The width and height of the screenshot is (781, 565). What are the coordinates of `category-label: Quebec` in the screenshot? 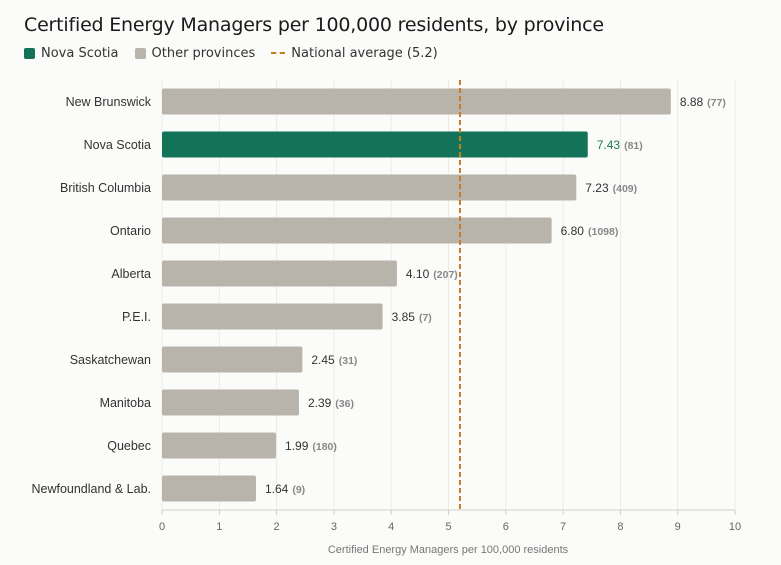 It's located at (129, 446).